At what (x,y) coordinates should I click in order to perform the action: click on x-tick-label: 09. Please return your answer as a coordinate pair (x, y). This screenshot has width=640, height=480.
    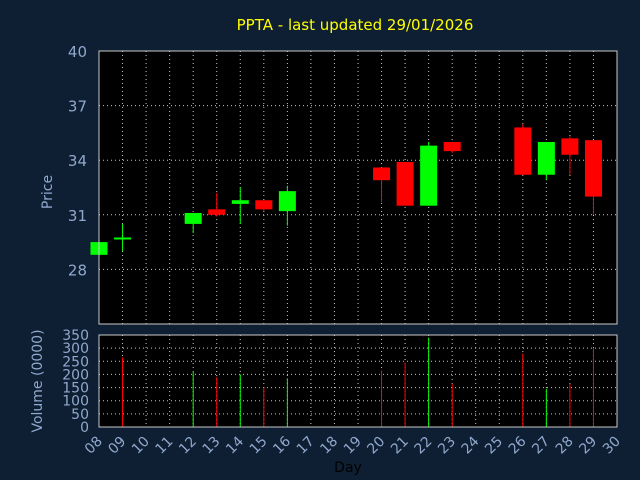
    Looking at the image, I should click on (117, 446).